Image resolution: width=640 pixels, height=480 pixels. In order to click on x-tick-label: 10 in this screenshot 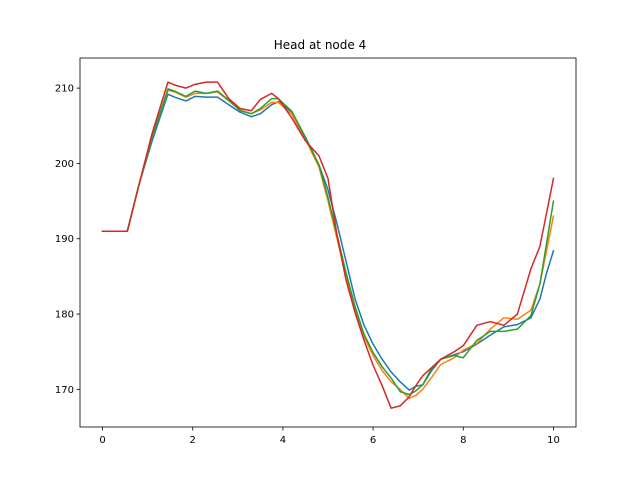, I will do `click(553, 440)`.